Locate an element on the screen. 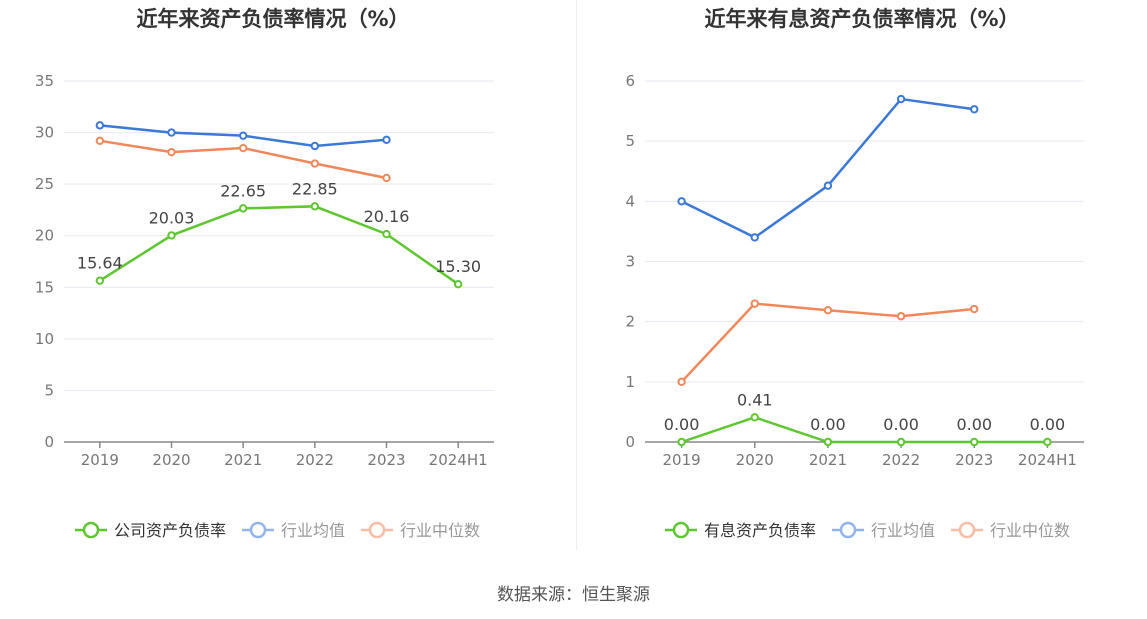 The image size is (1147, 619). legend: 有息资产负债率 行业均值 行业中位数 is located at coordinates (867, 530).